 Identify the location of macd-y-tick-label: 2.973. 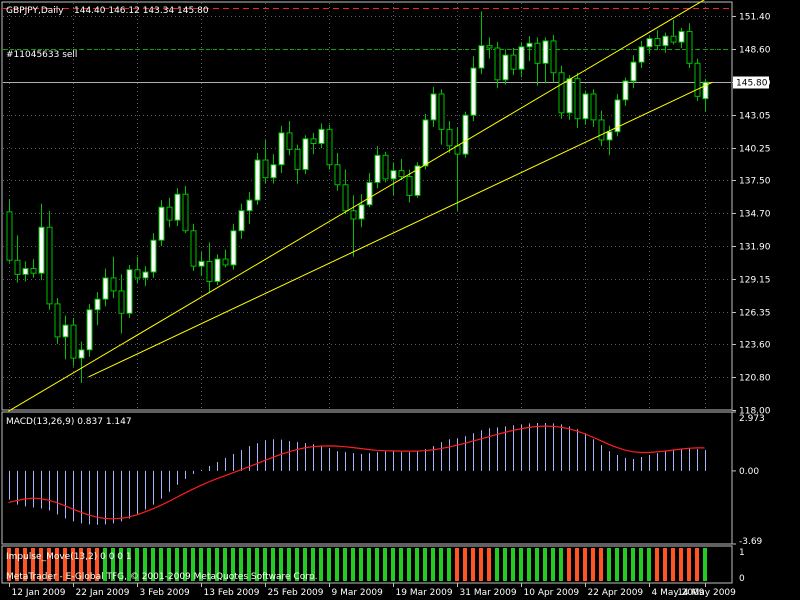
(752, 419).